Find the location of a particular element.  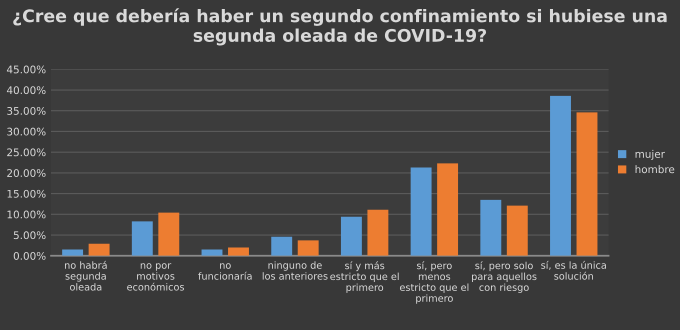

x-tick-label: no habrá segunda oleada is located at coordinates (86, 275).